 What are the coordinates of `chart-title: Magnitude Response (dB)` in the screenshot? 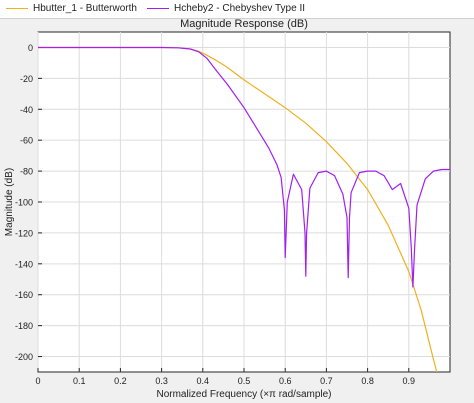 It's located at (244, 24).